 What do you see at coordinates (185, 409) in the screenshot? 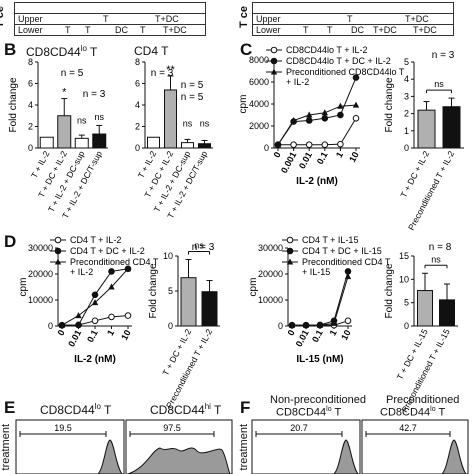
I see `e-right-title: CD8CD44hi T` at bounding box center [185, 409].